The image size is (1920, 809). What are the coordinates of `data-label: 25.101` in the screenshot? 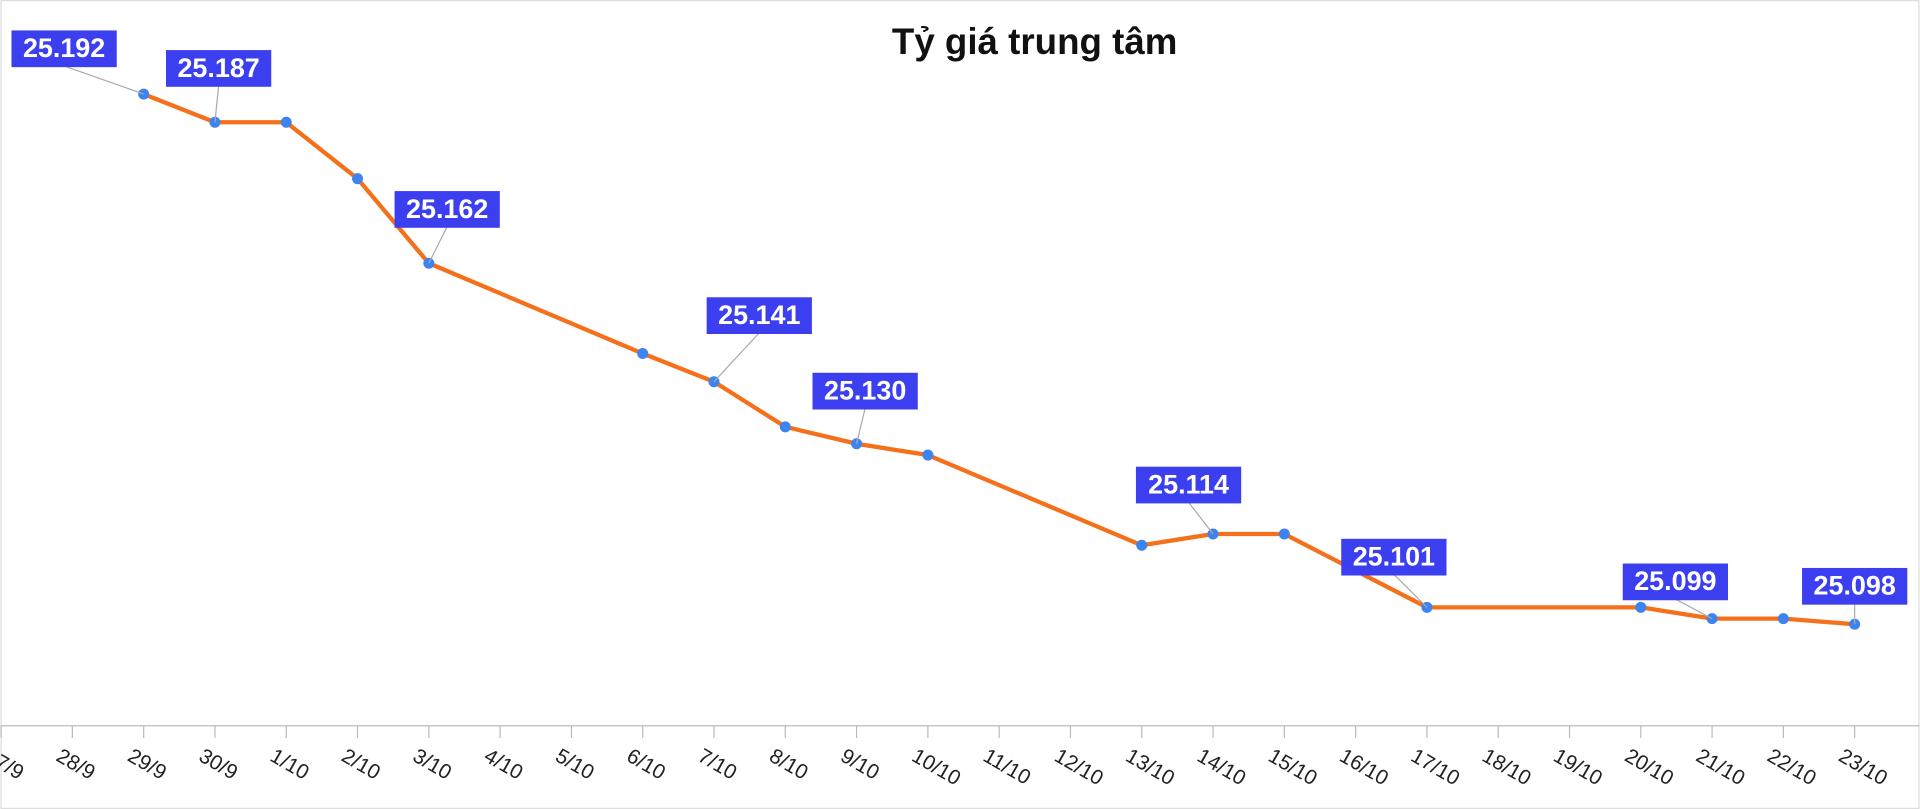 It's located at (1394, 556).